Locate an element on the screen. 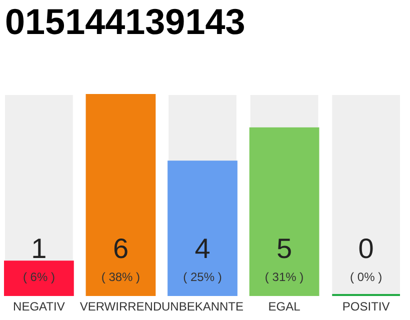  data-label: 5 is located at coordinates (284, 248).